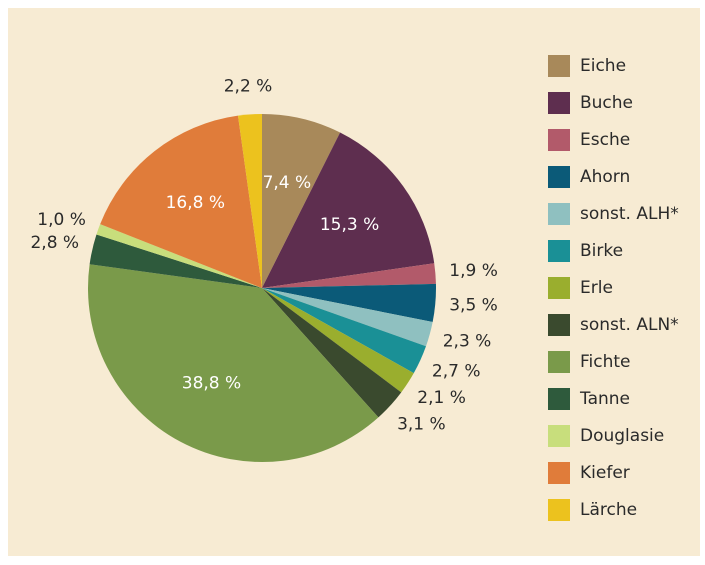  Describe the element at coordinates (606, 103) in the screenshot. I see `legend-label: Buche` at that location.